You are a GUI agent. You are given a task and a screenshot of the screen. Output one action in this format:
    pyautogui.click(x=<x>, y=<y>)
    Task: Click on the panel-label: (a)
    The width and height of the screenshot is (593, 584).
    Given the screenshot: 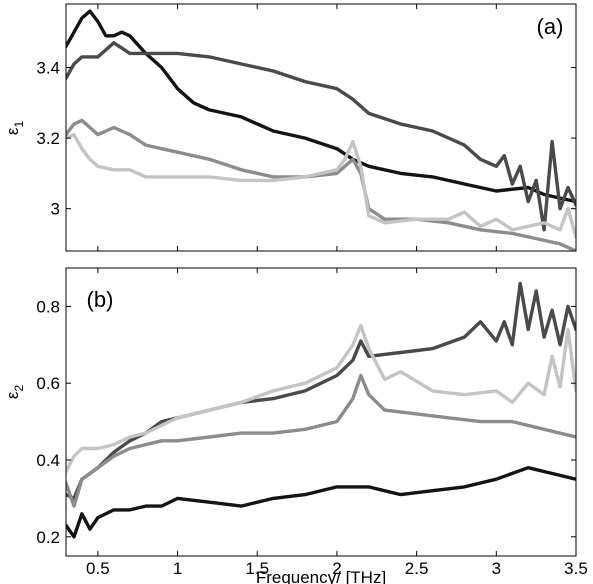 What is the action you would take?
    pyautogui.click(x=550, y=26)
    